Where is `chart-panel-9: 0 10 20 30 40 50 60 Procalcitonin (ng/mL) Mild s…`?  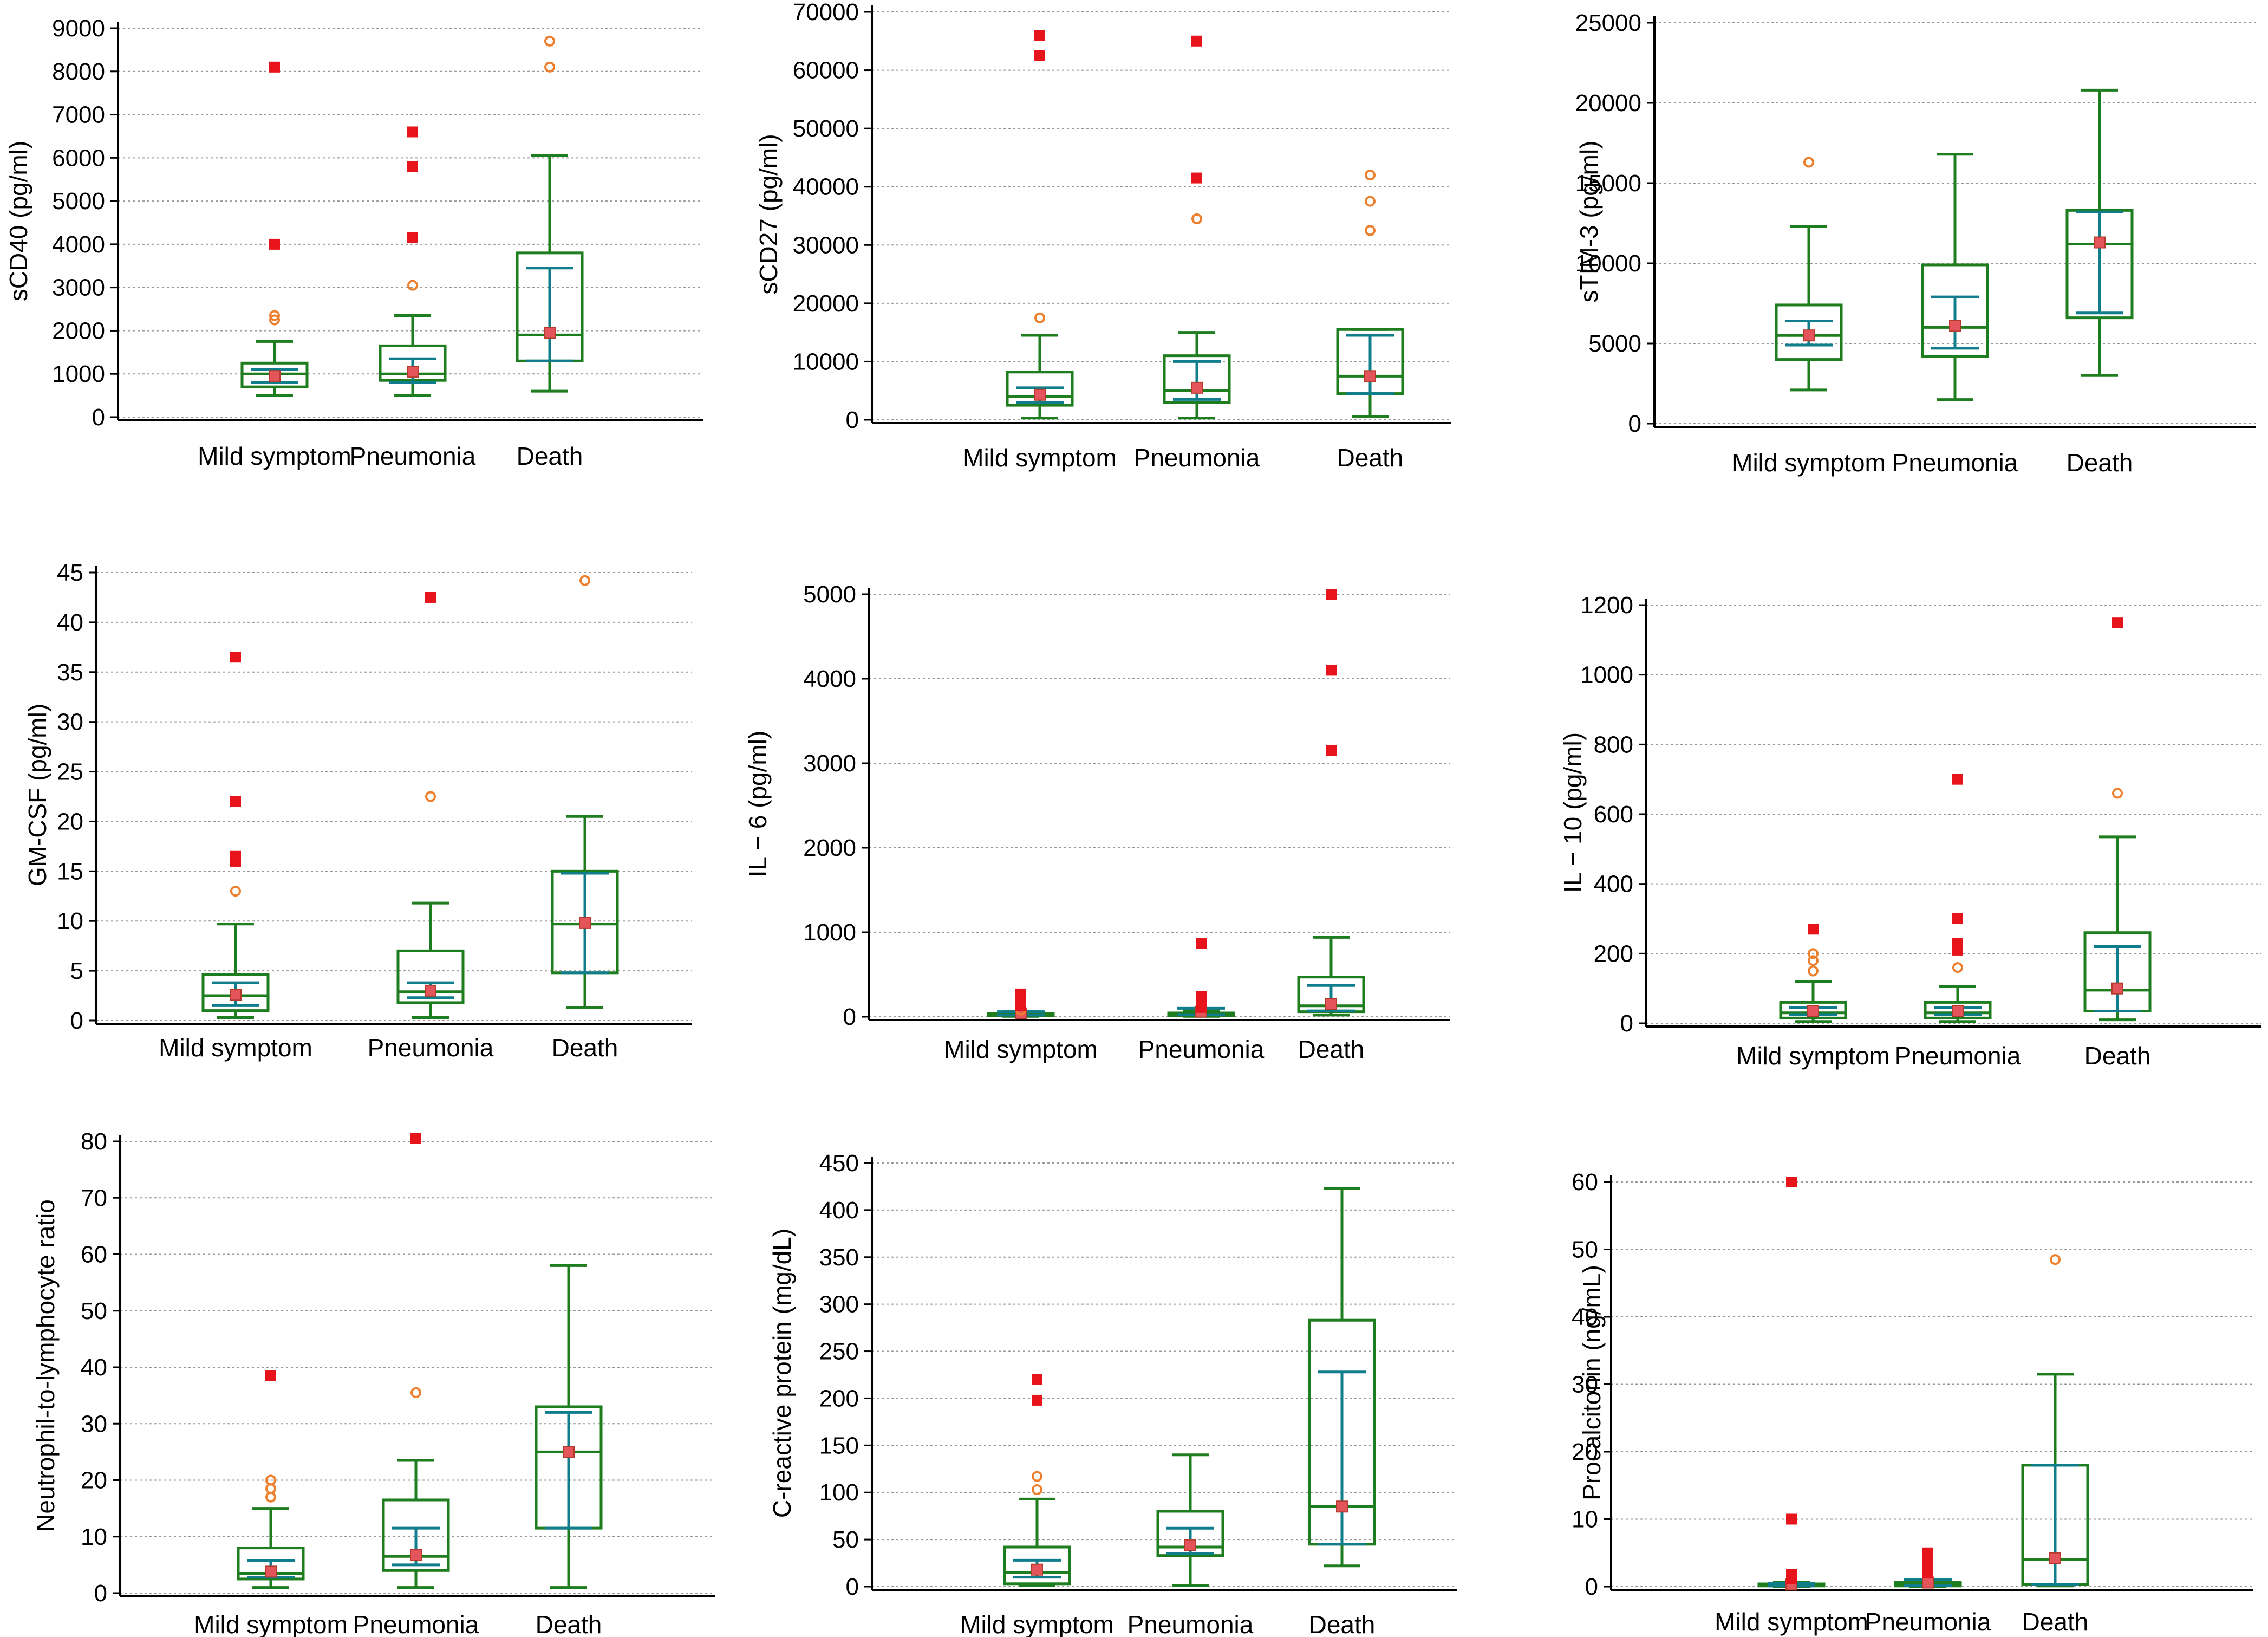 chart-panel-9: 0 10 20 30 40 50 60 Procalcitonin (ng/mL) Mild s… is located at coordinates (1912, 1402).